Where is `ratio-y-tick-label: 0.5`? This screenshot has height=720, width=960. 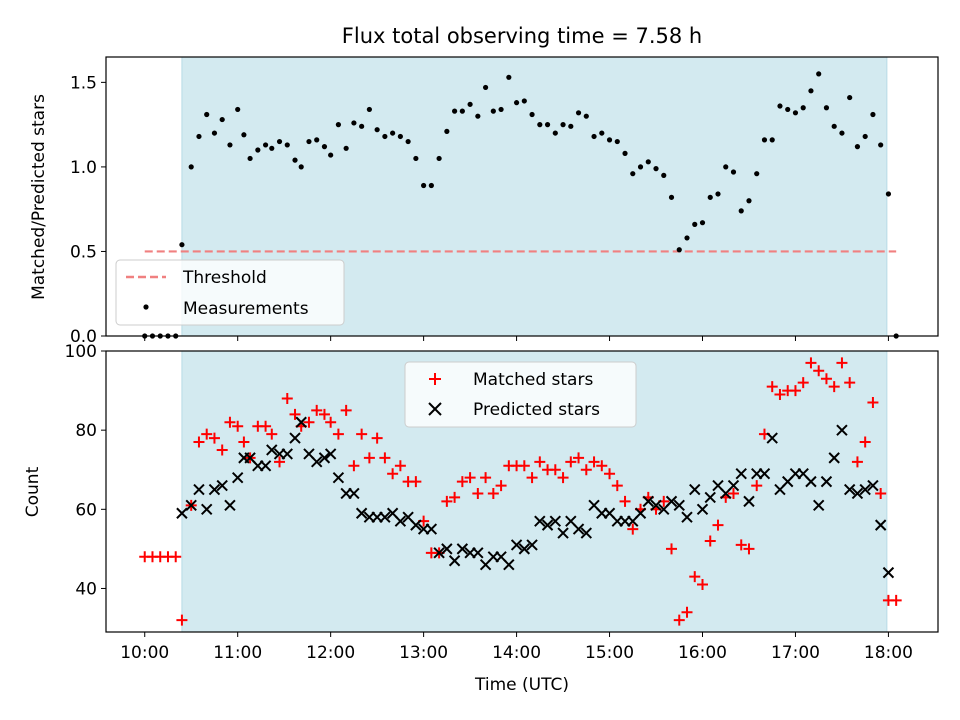
ratio-y-tick-label: 0.5 is located at coordinates (83, 252).